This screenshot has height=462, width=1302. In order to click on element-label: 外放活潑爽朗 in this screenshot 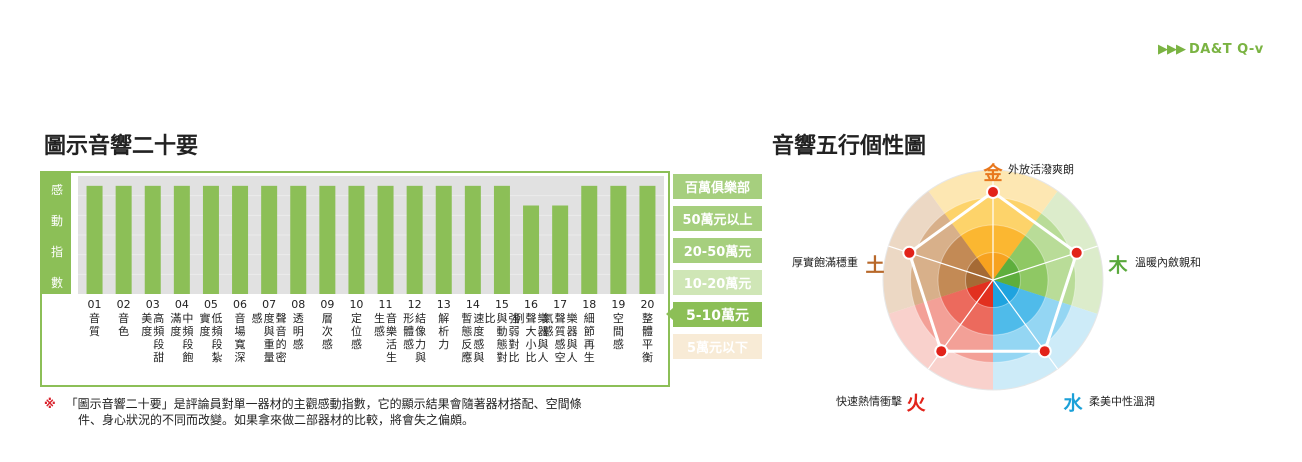, I will do `click(1041, 169)`.